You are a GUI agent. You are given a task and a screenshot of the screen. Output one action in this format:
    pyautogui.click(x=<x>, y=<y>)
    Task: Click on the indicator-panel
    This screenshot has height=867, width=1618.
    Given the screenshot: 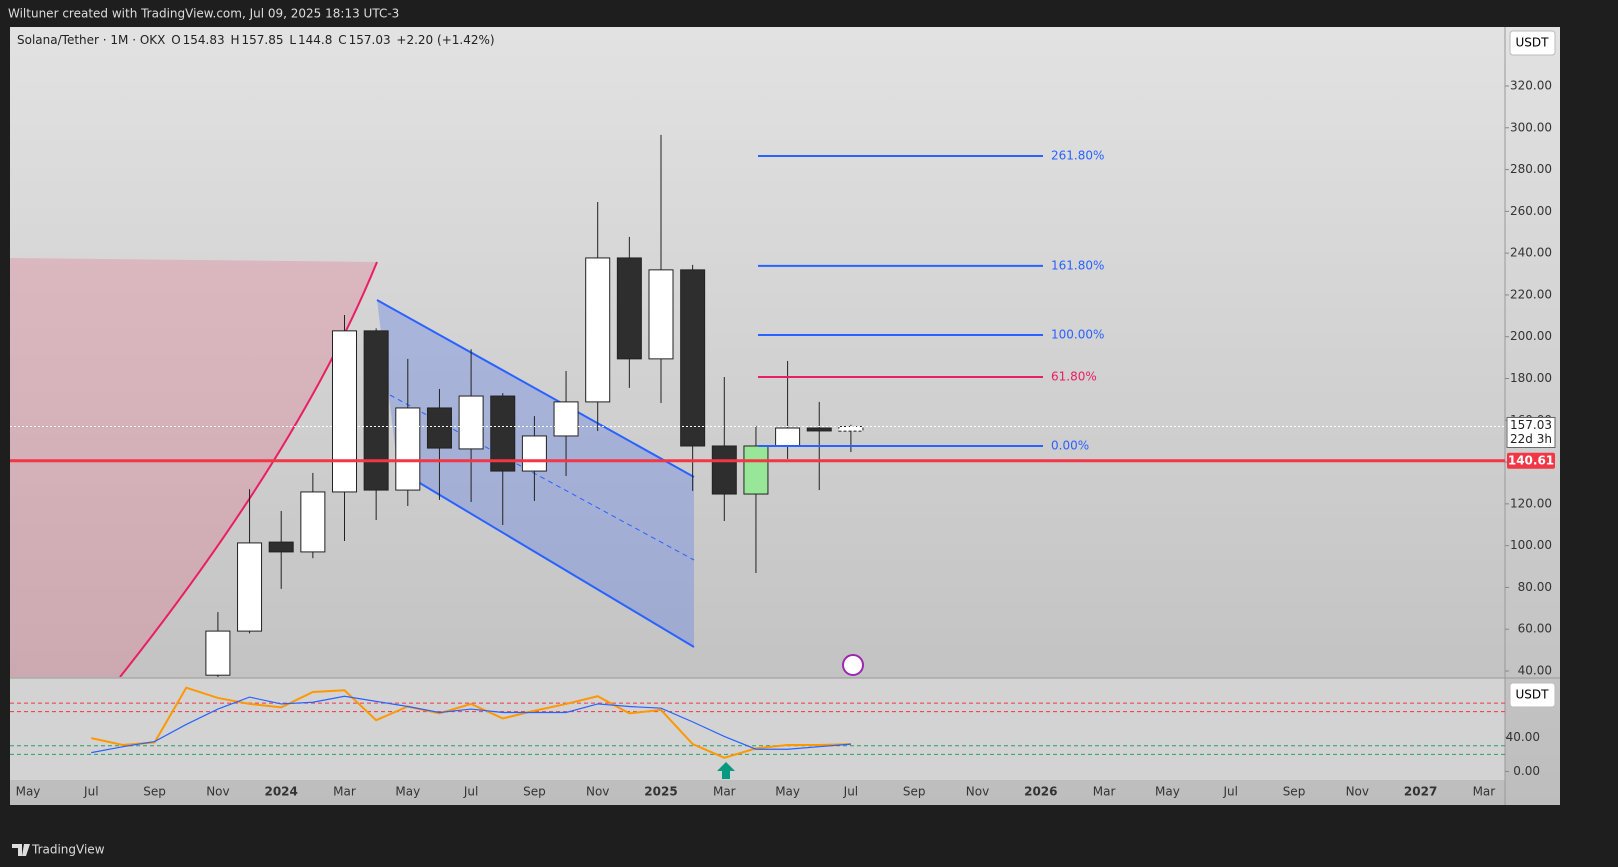 What is the action you would take?
    pyautogui.click(x=757, y=729)
    